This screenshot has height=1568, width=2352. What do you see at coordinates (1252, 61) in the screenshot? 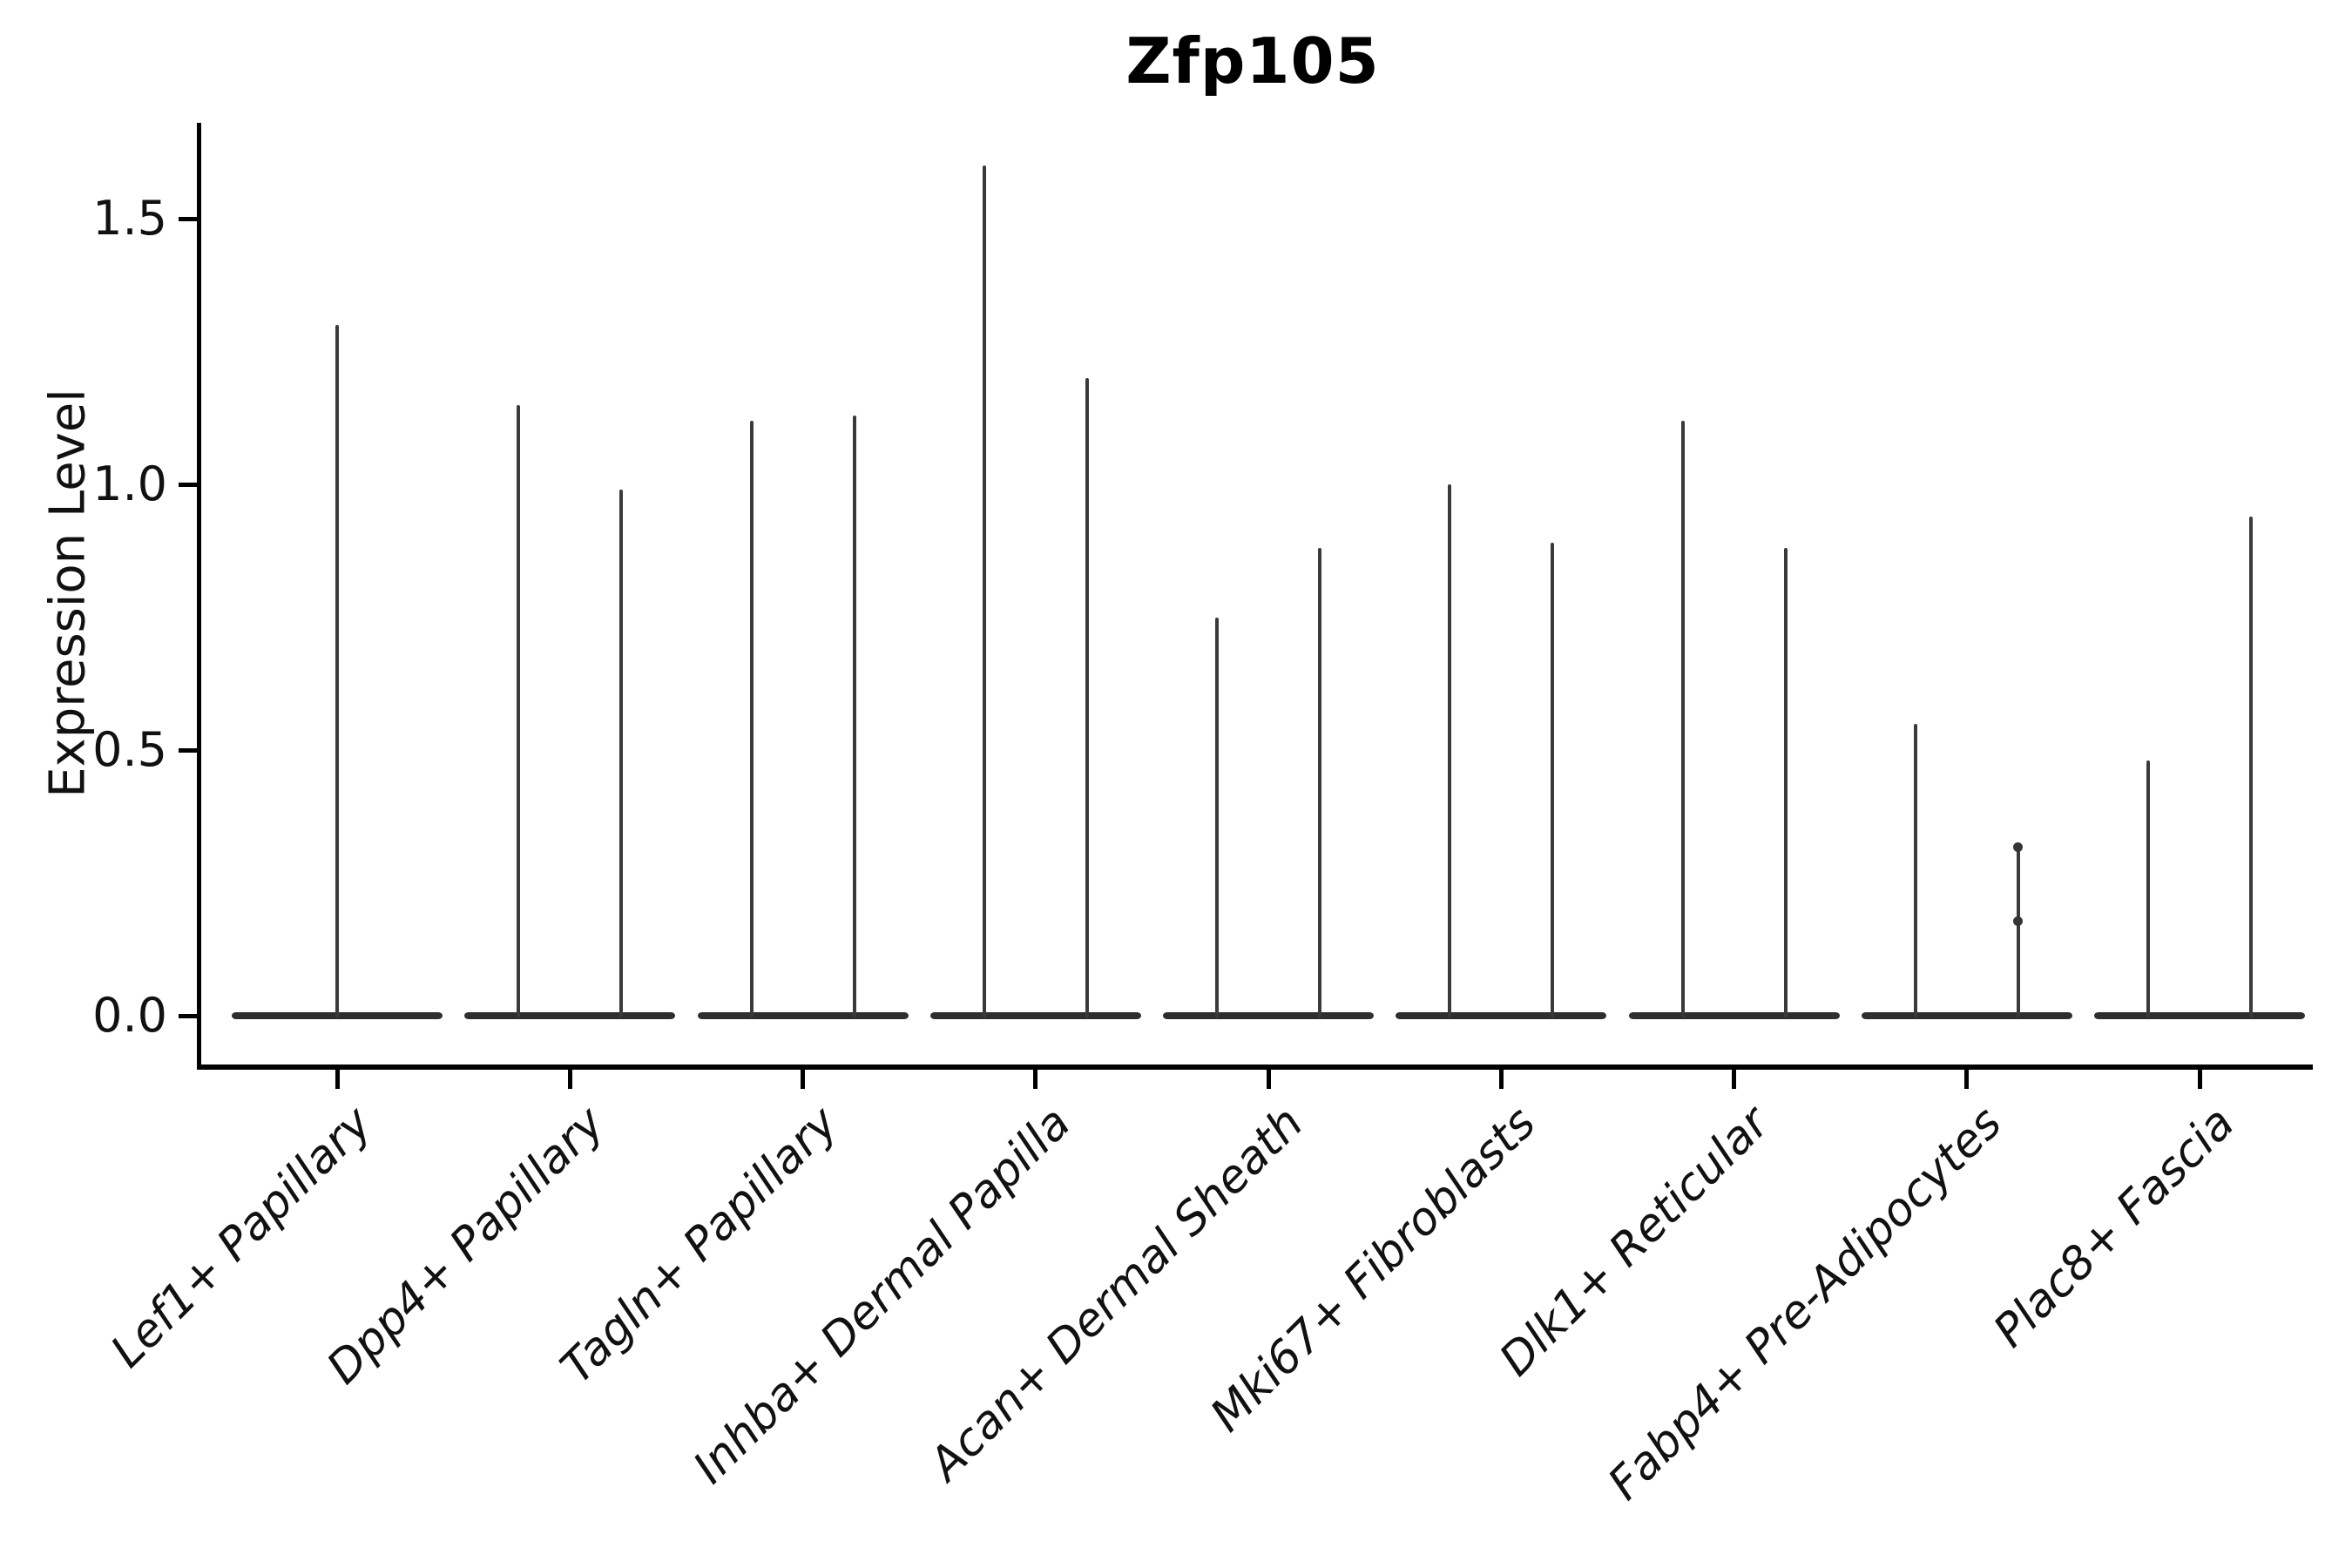
I see `chart-title: Zfp105` at bounding box center [1252, 61].